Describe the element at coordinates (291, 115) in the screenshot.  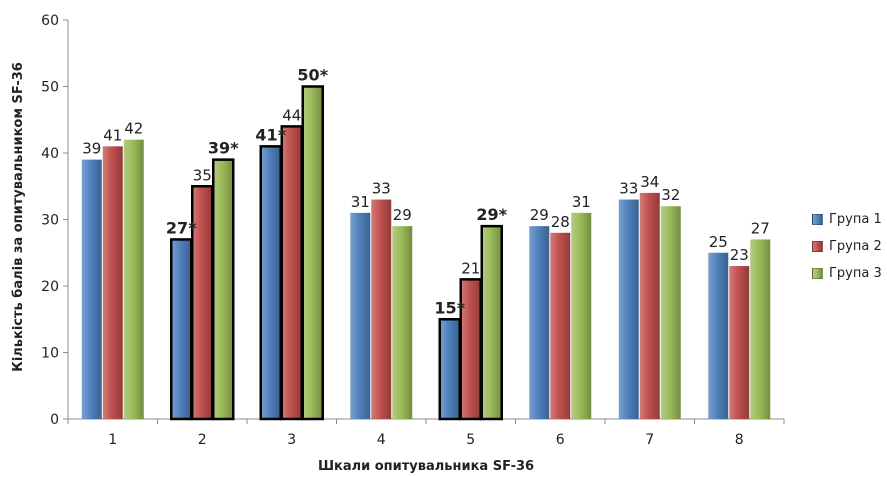
I see `data-label-group-2-scale-3: 44` at that location.